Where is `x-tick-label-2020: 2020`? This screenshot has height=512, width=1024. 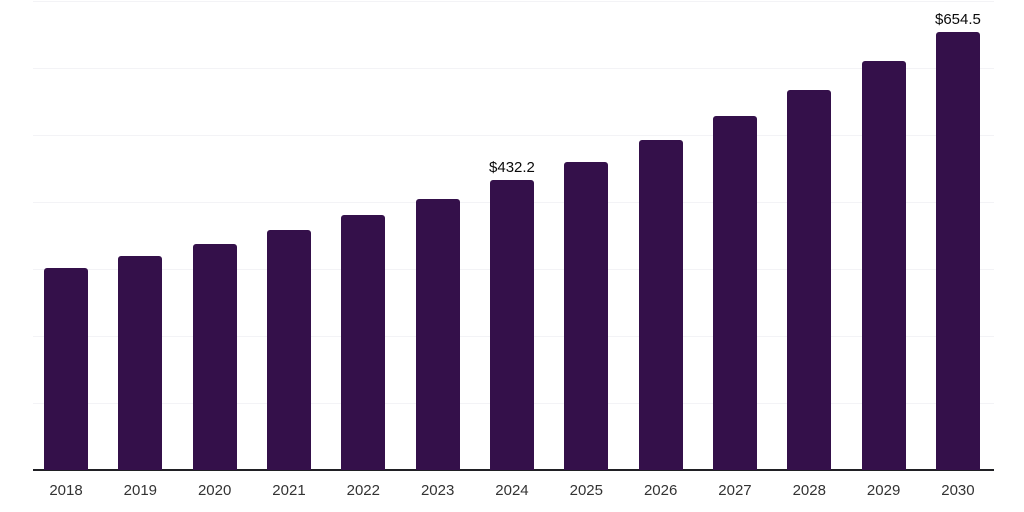 x-tick-label-2020: 2020 is located at coordinates (214, 490).